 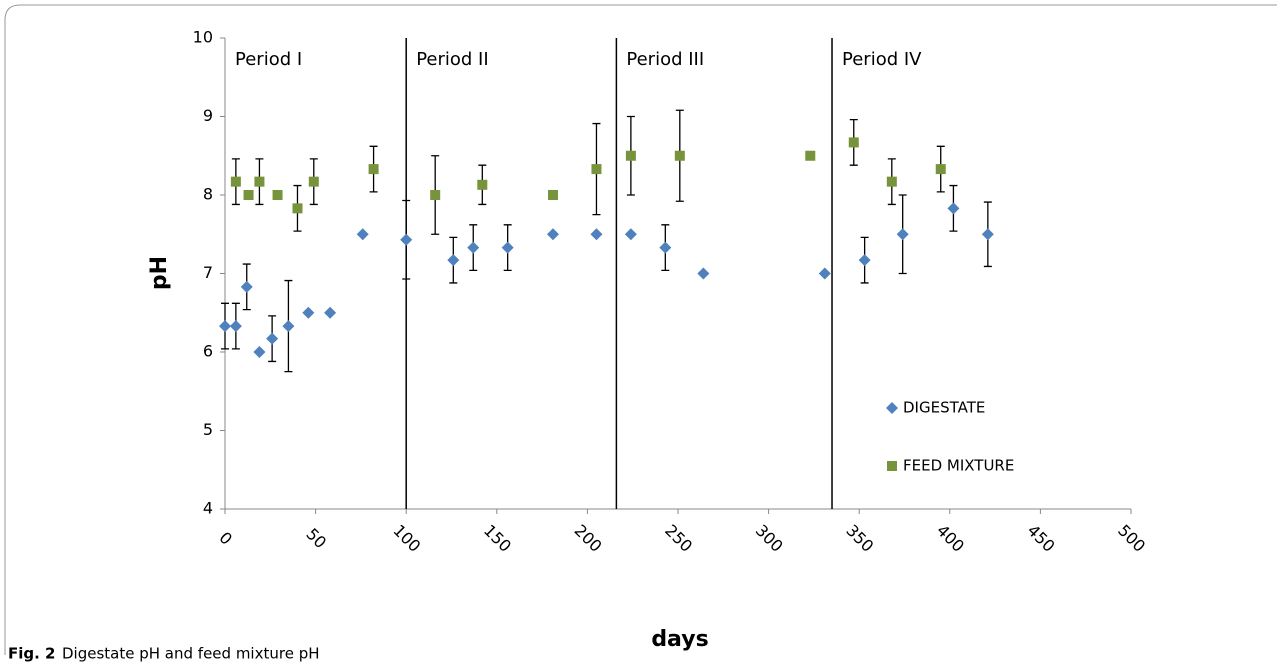 What do you see at coordinates (208, 194) in the screenshot?
I see `y-tick-label: 8` at bounding box center [208, 194].